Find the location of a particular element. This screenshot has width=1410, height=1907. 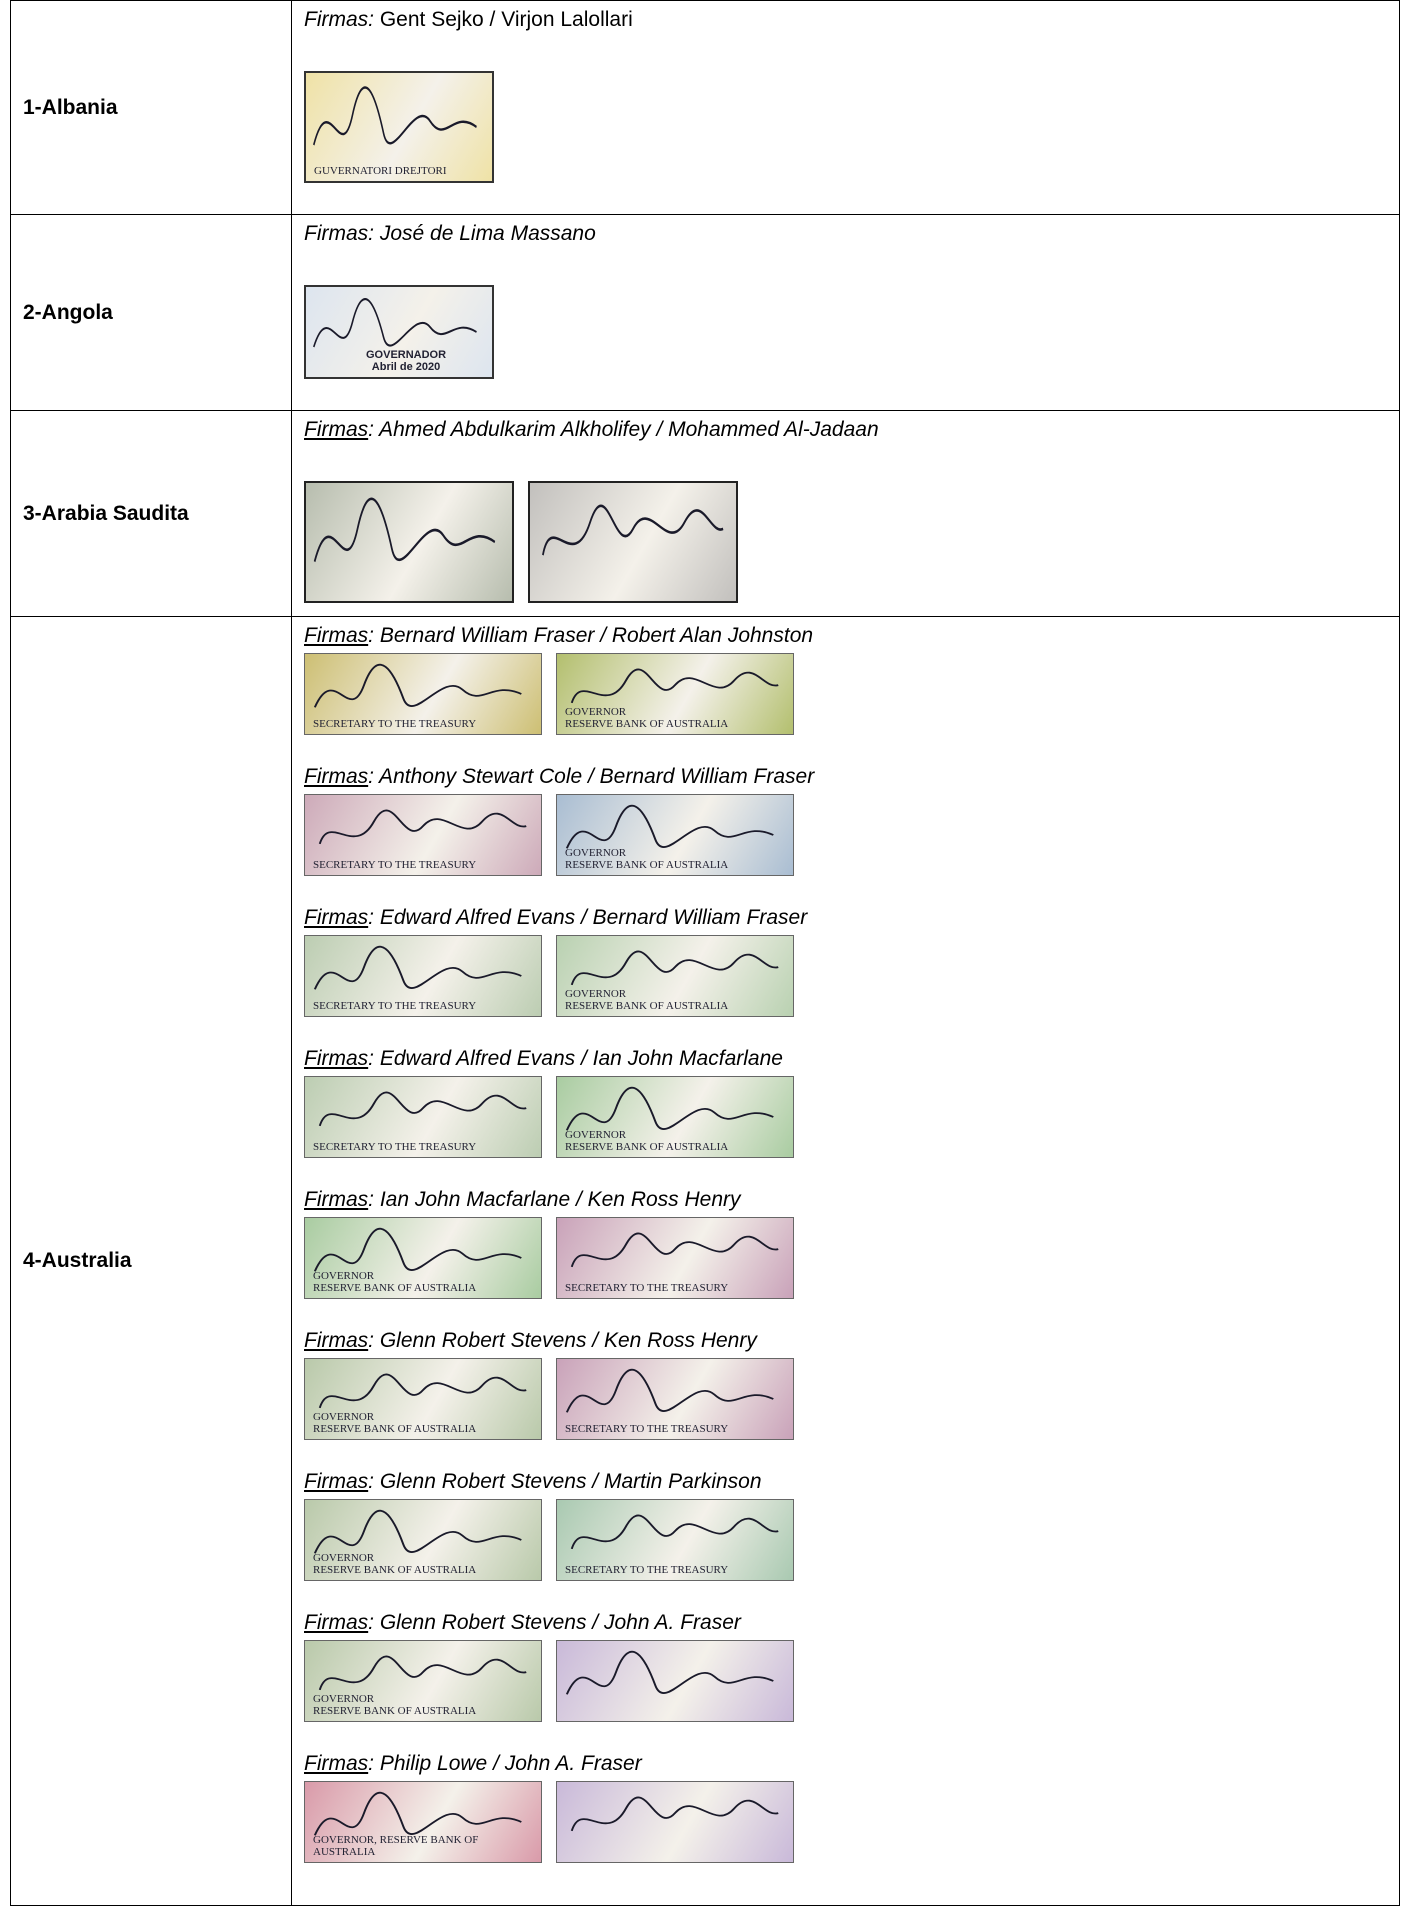

signers-names: : Philip Lowe / John A. Fraser is located at coordinates (505, 1763).